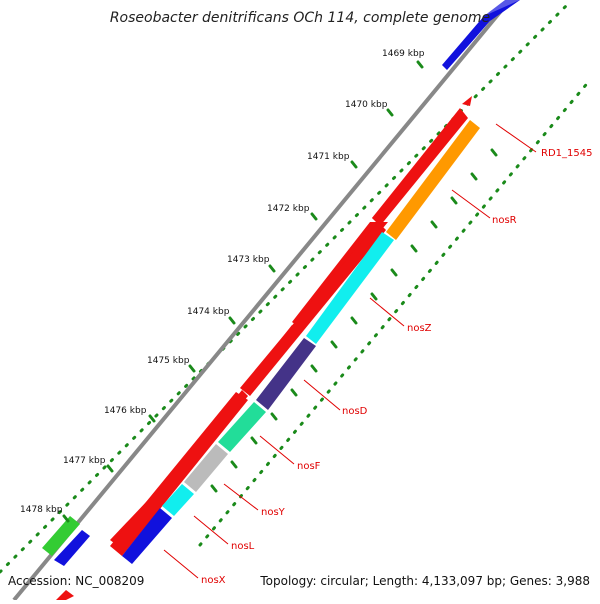  I want to click on gene-blue-lower, so click(72, 548).